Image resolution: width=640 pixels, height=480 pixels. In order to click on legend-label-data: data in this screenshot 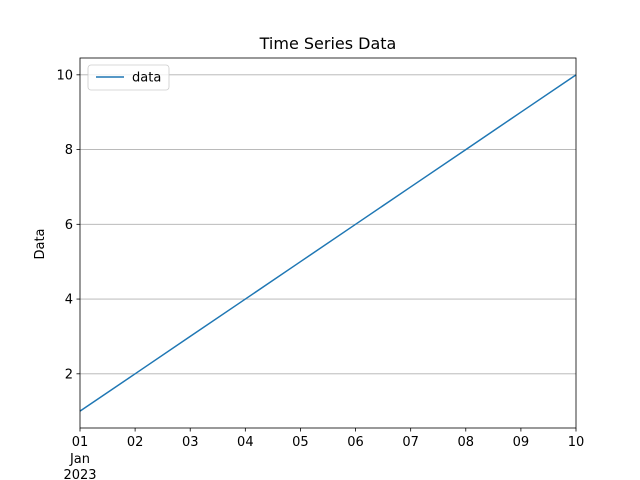, I will do `click(146, 78)`.